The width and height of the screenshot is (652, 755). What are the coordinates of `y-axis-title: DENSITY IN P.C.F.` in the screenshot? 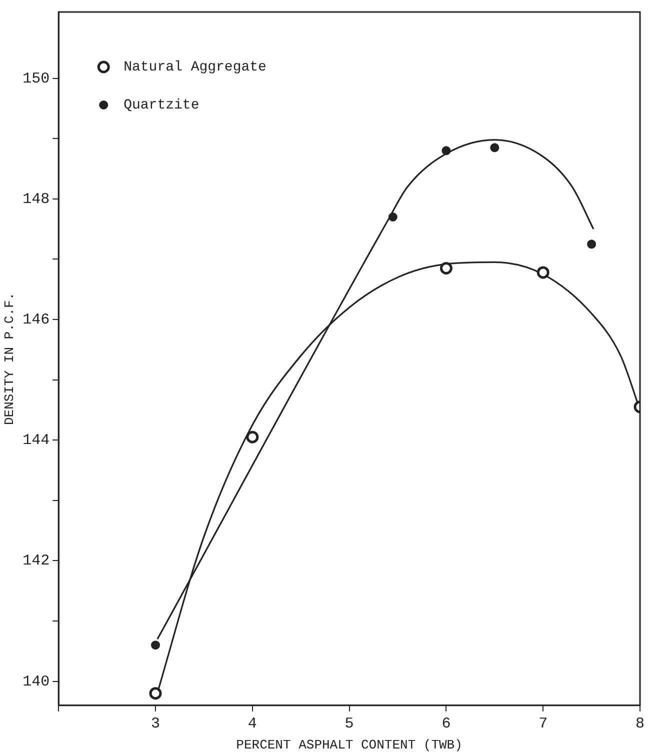 It's located at (10, 359).